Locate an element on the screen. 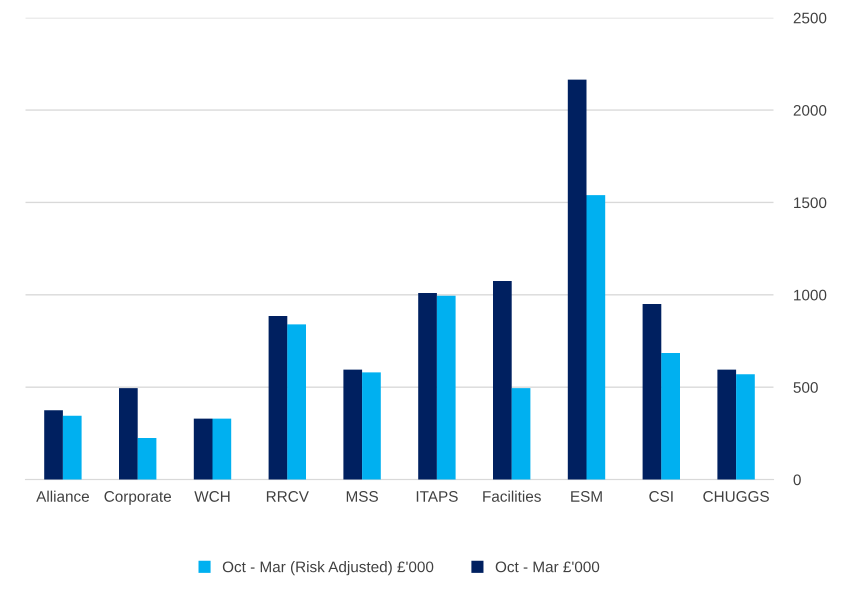  y-tick-label: 2000 is located at coordinates (810, 110).